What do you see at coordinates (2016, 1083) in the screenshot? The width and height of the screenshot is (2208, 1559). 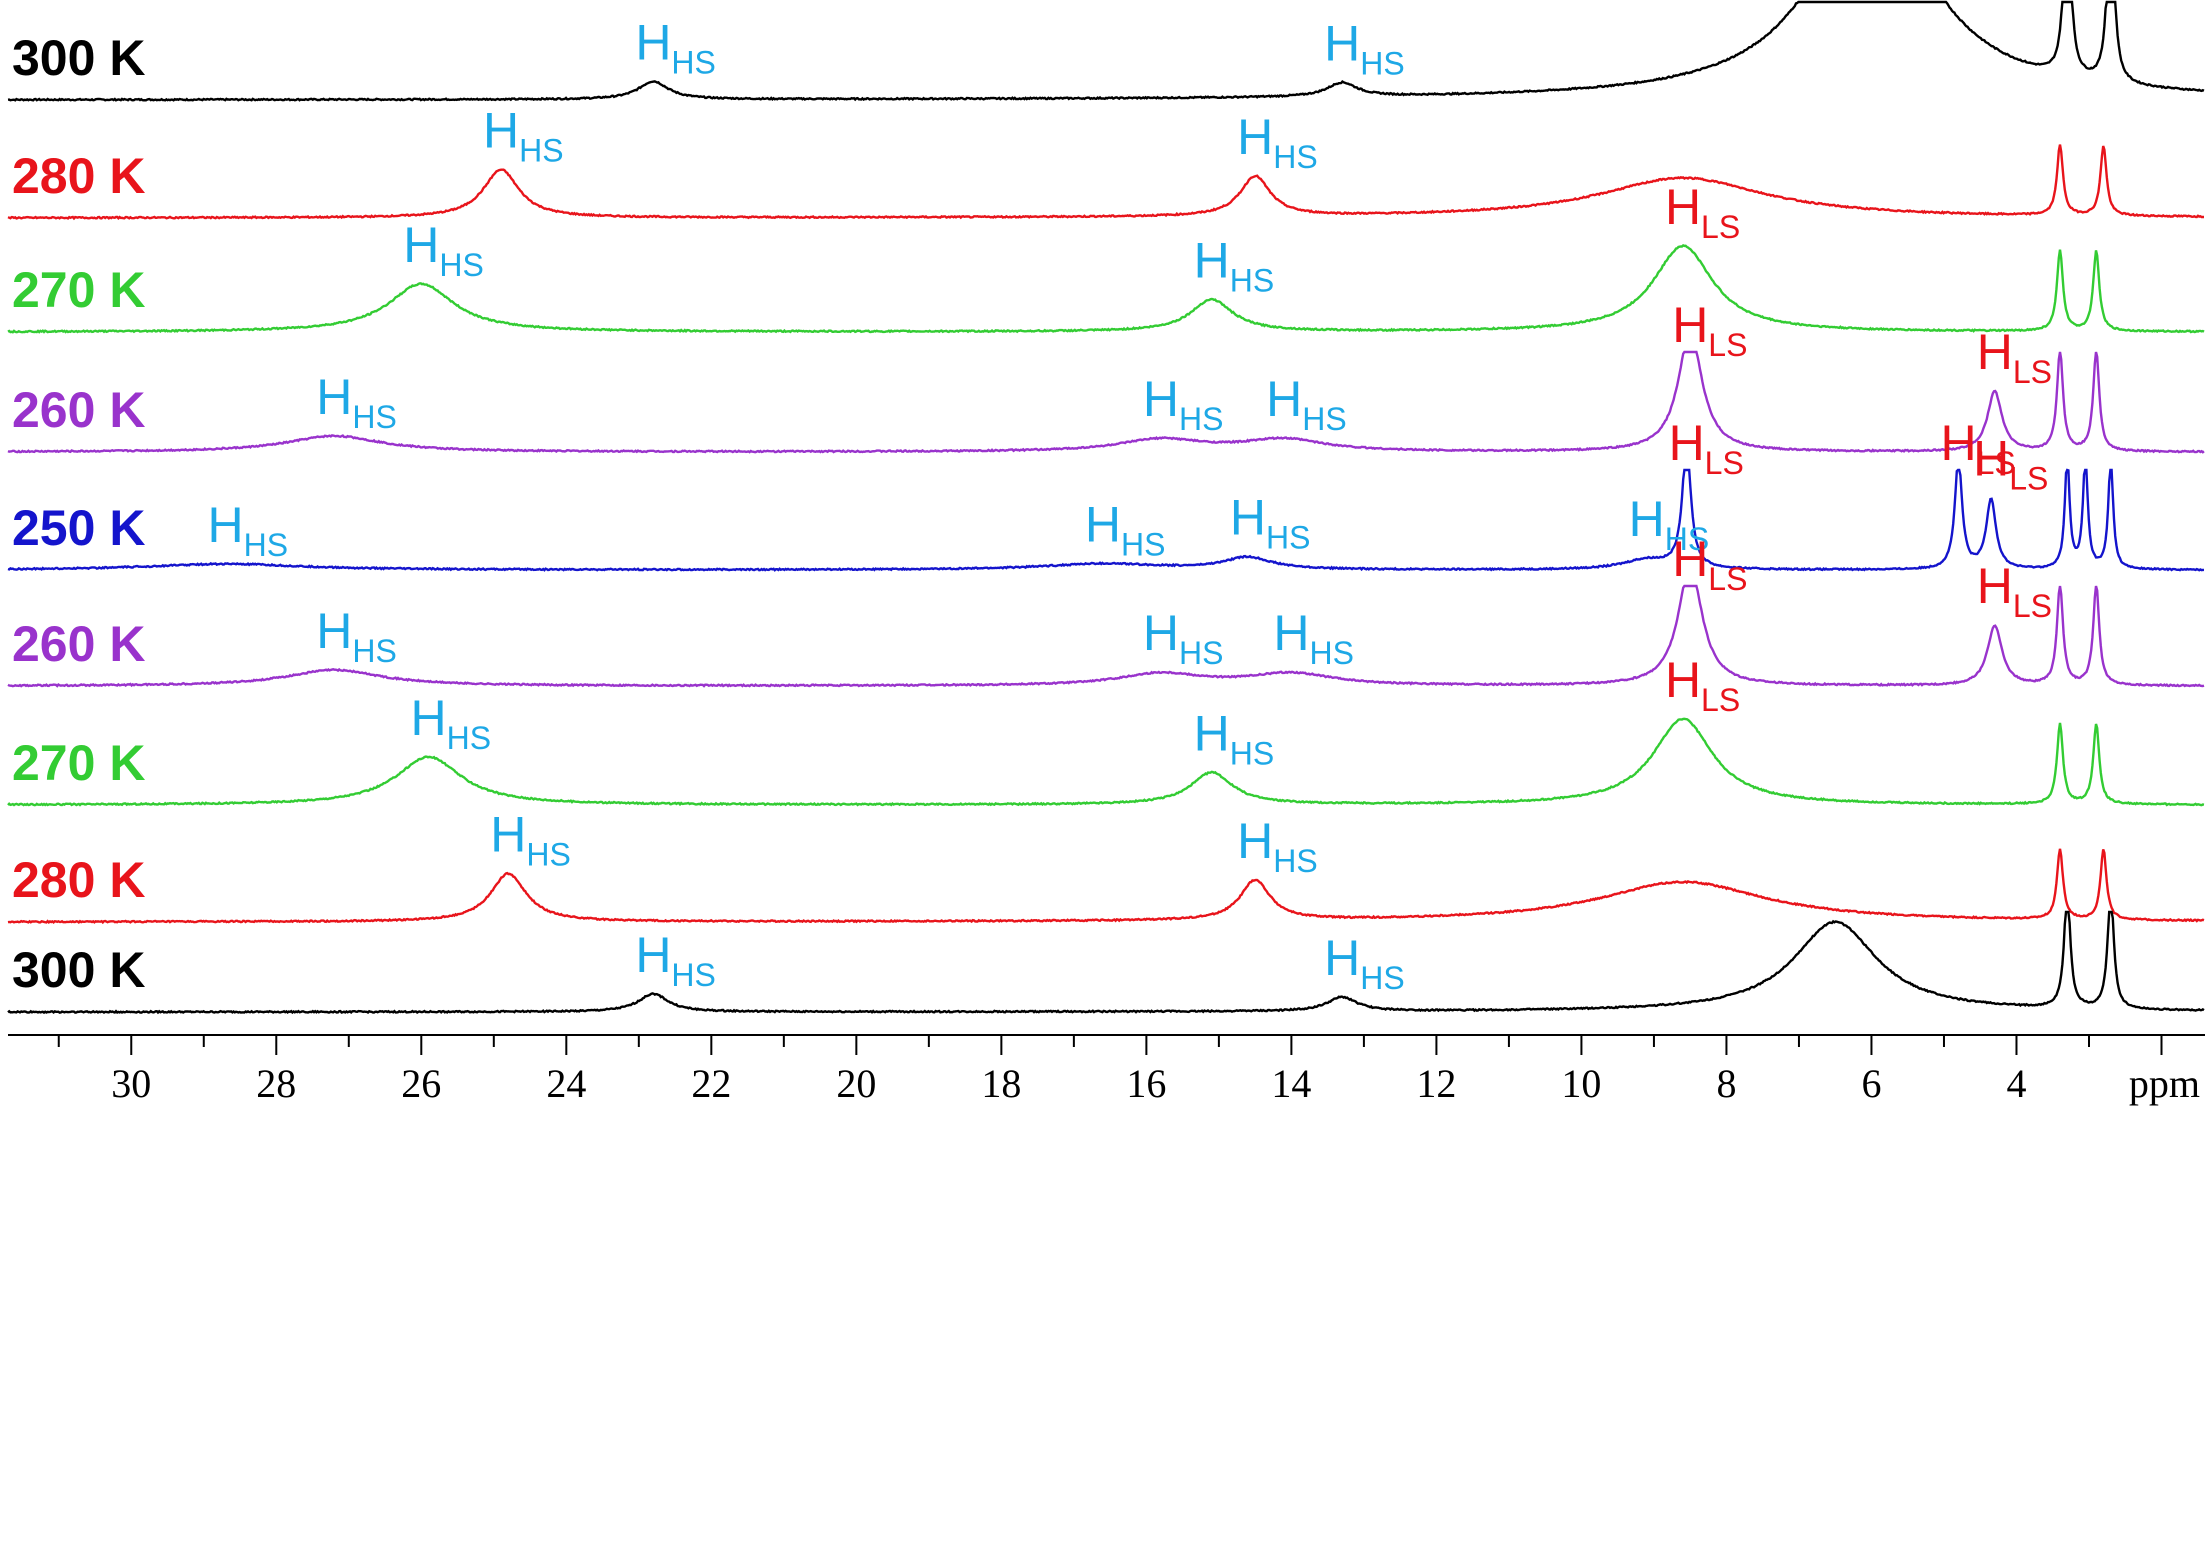 I see `x-tick-label: 4` at bounding box center [2016, 1083].